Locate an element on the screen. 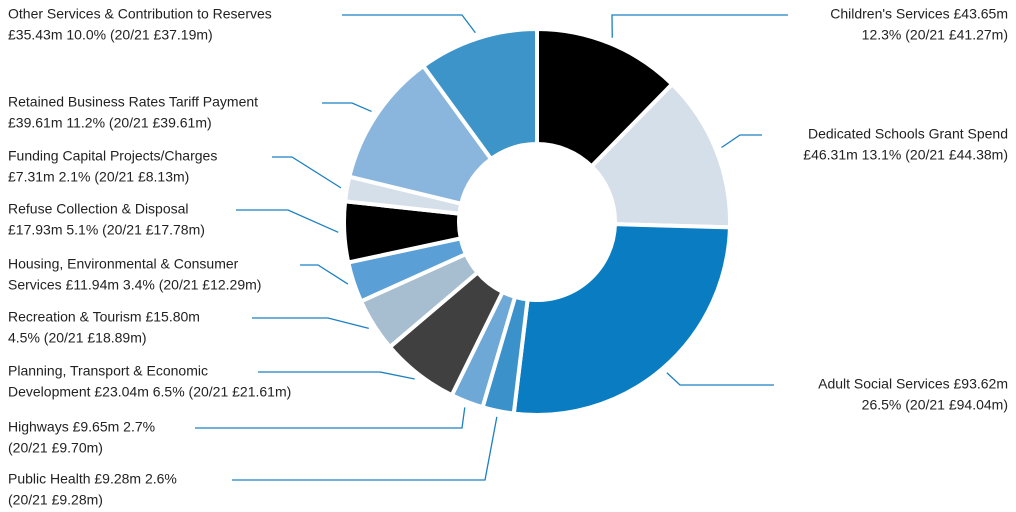 This screenshot has width=1016, height=512. slice-label: (20/21 £9.28m) is located at coordinates (55, 500).